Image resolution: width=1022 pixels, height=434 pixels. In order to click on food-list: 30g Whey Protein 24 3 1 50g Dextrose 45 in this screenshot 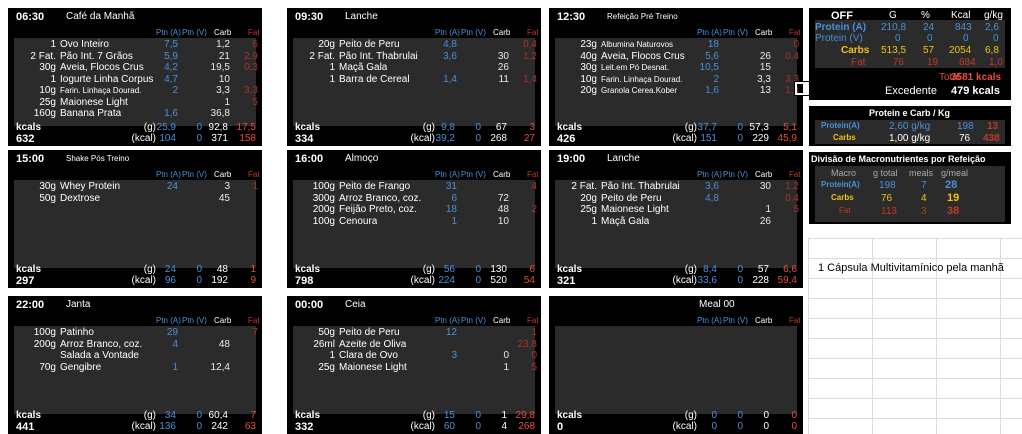, I will do `click(136, 224)`.